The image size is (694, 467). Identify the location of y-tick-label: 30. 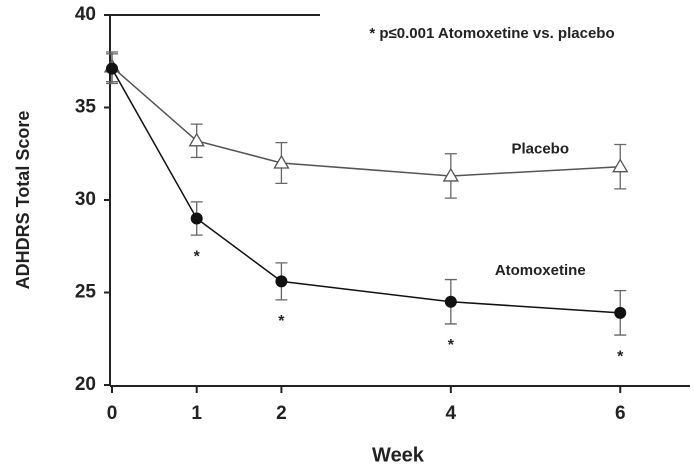
(85, 199).